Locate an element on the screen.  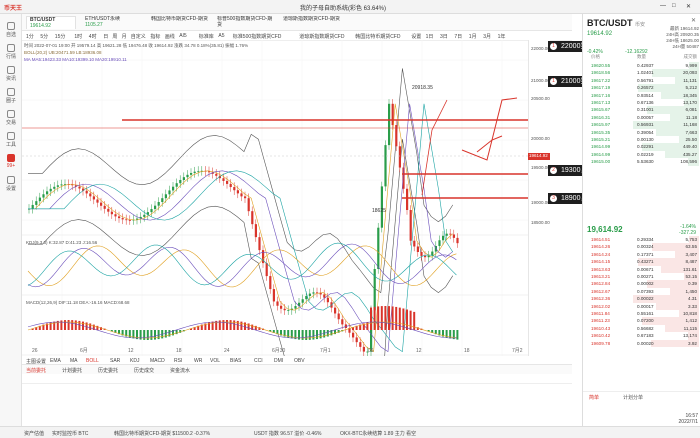
toolbar-item: 1月 is located at coordinates (472, 37).